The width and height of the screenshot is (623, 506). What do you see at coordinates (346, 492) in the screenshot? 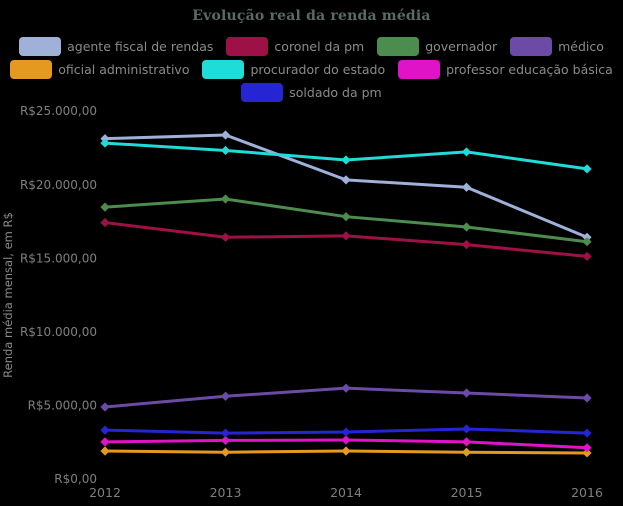
I see `x-tick-label: 2014` at bounding box center [346, 492].